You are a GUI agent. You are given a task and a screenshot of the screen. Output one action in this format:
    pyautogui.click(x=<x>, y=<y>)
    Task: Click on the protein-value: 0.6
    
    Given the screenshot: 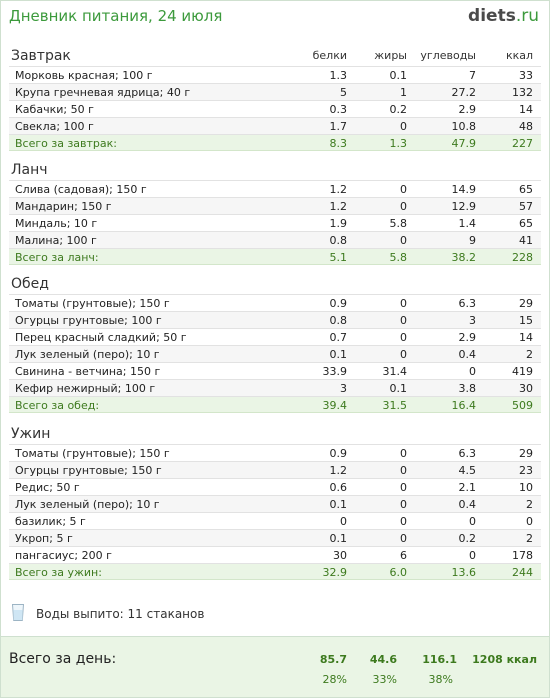 What is the action you would take?
    pyautogui.click(x=338, y=487)
    